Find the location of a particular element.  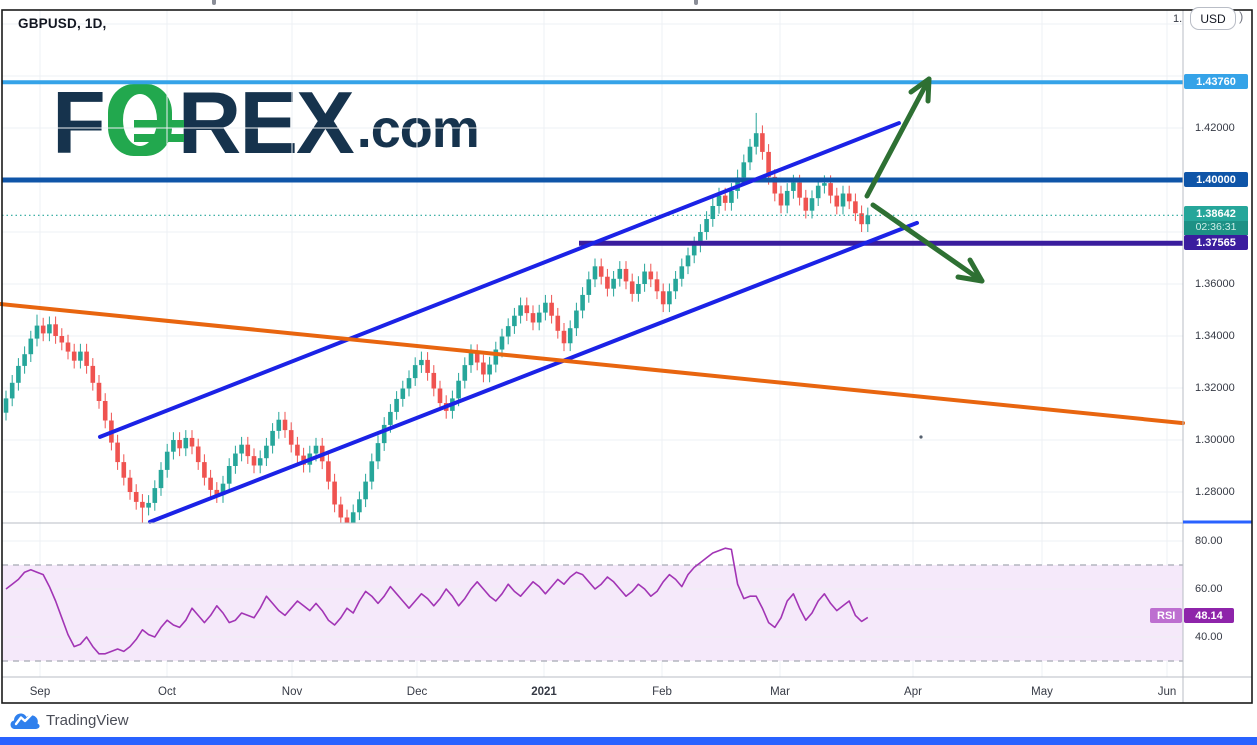

time-tick-oct: Oct is located at coordinates (167, 692).